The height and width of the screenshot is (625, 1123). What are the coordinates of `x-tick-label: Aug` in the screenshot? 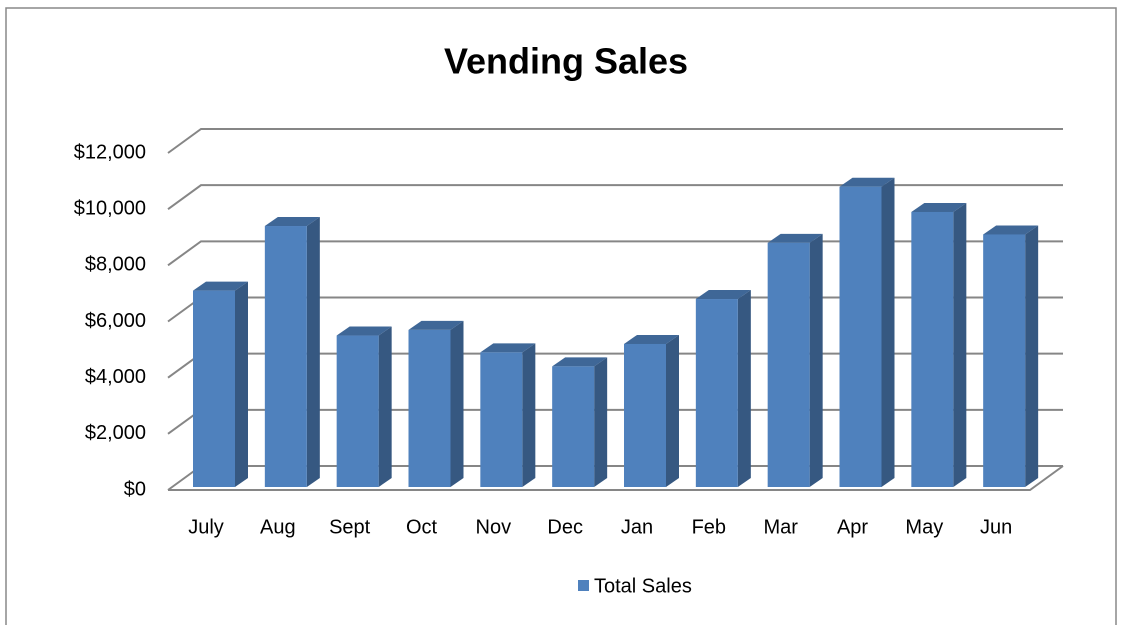 It's located at (278, 527).